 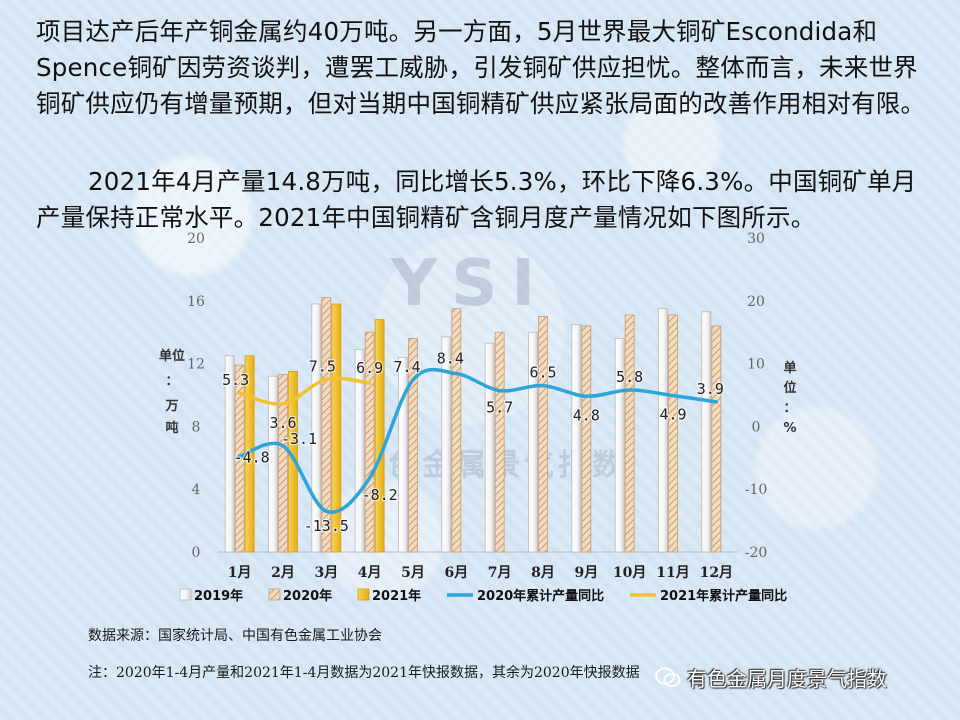 I want to click on y-right-axis-title: ：, so click(x=789, y=408).